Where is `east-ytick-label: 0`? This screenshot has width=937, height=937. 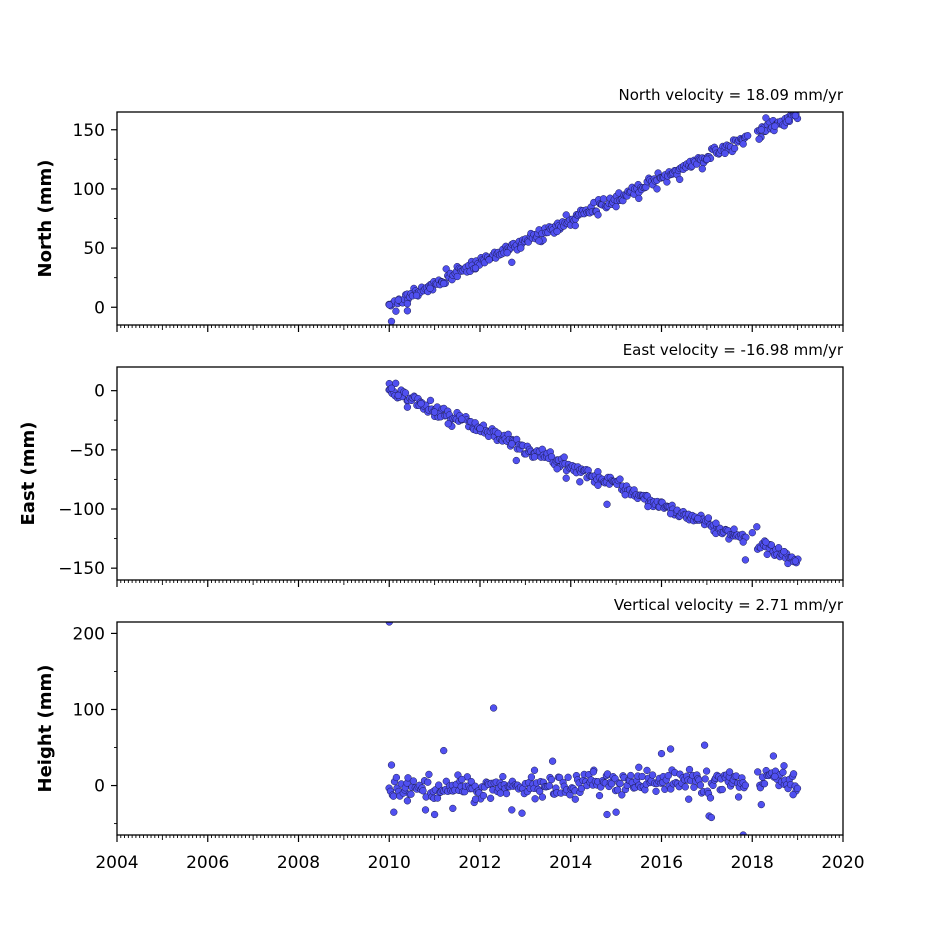 east-ytick-label: 0 is located at coordinates (99, 392).